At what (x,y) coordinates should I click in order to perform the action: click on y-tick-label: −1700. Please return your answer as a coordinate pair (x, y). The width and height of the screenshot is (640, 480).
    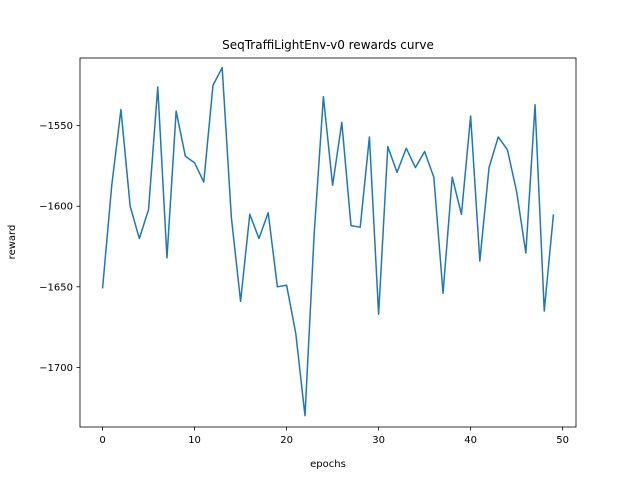
    Looking at the image, I should click on (56, 368).